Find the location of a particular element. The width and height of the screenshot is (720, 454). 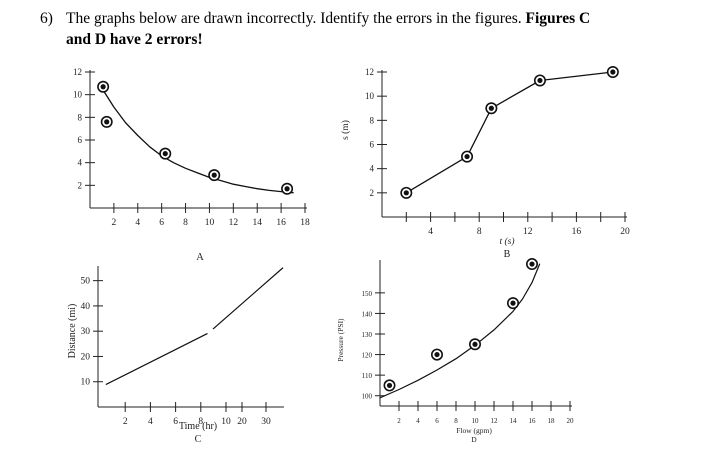

chart-a-x-tick-label: 14 is located at coordinates (257, 223).